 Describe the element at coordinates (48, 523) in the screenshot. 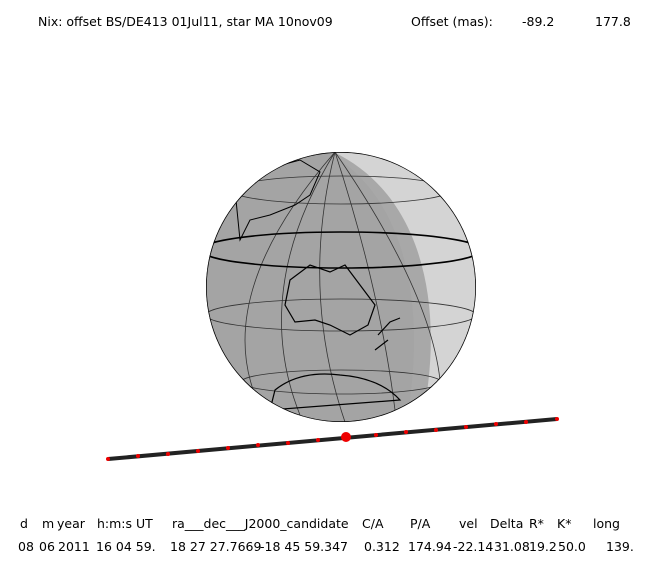

I see `column-header: m` at that location.